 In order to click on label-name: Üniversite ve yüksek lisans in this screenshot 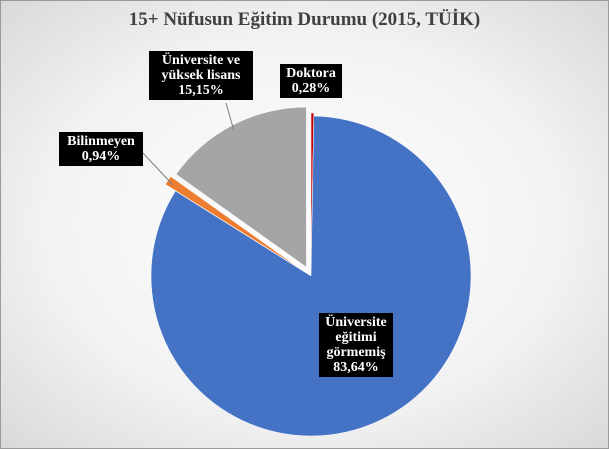, I will do `click(201, 68)`.